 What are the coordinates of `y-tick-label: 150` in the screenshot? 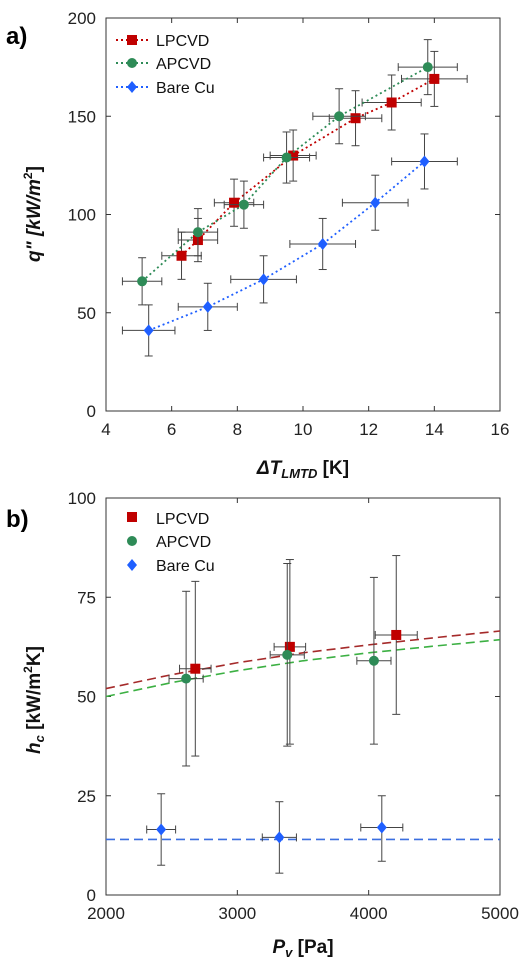 It's located at (82, 116).